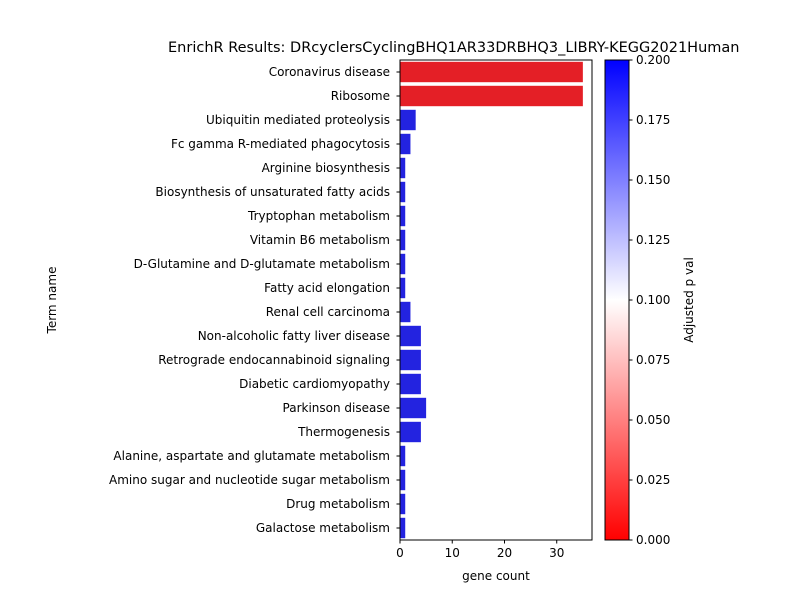  I want to click on colorbar-tick-label: 0.050, so click(653, 420).